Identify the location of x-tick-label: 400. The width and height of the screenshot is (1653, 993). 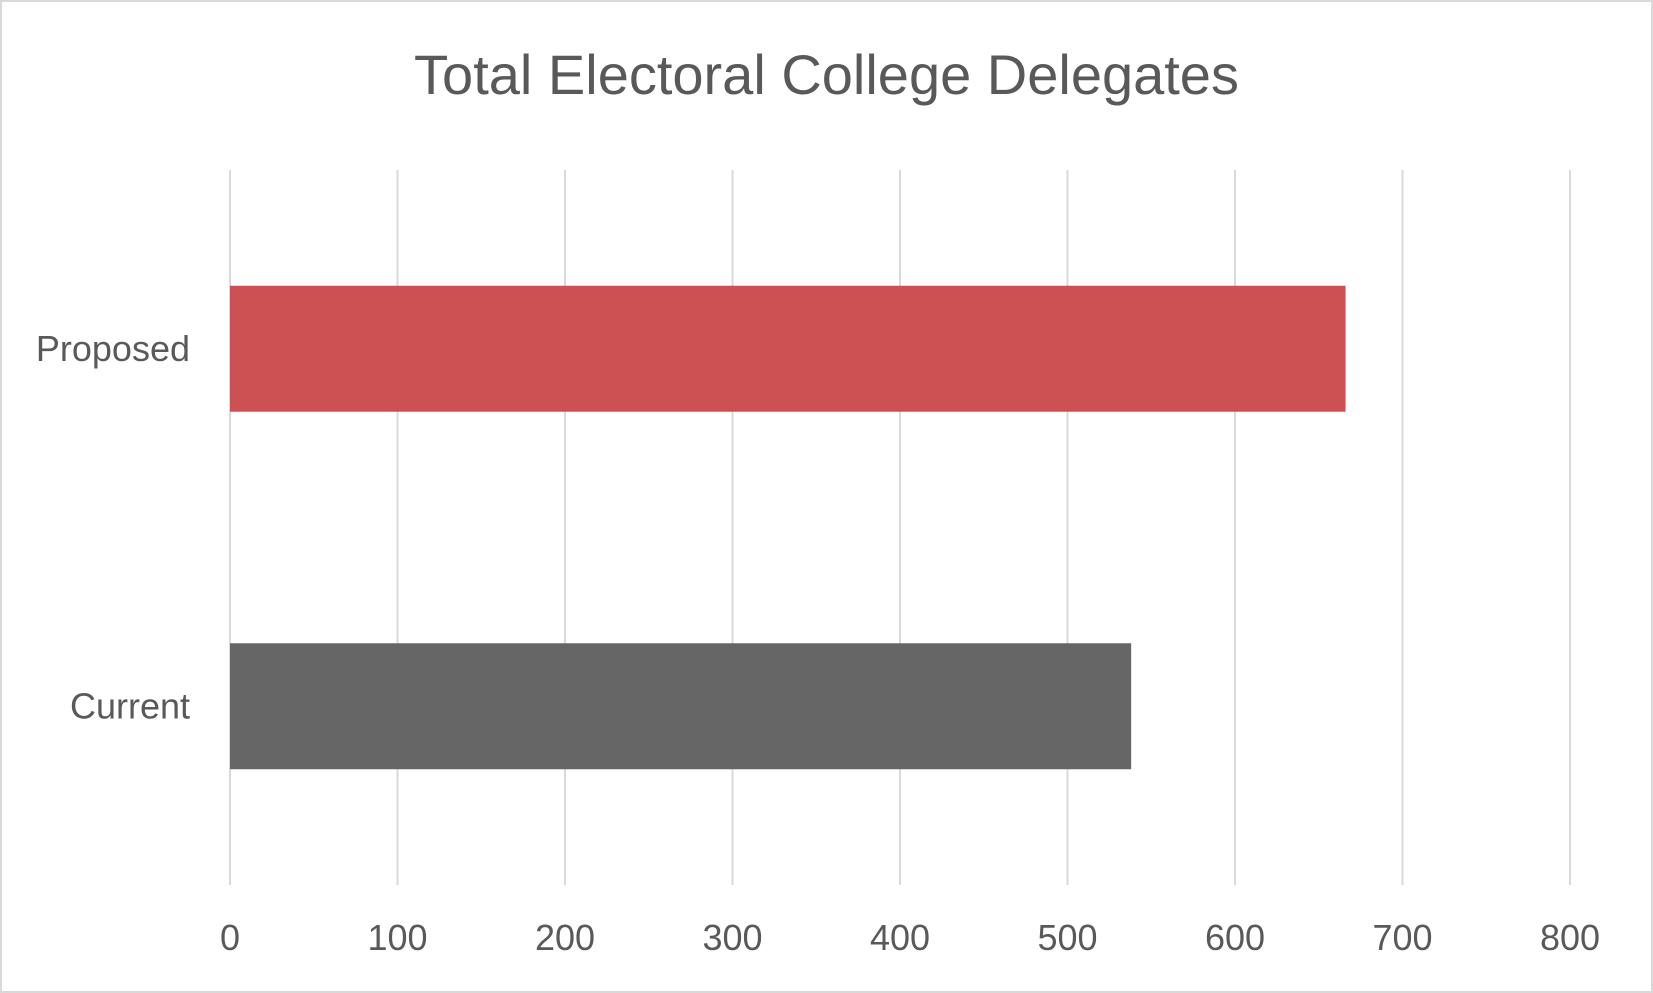
(900, 937).